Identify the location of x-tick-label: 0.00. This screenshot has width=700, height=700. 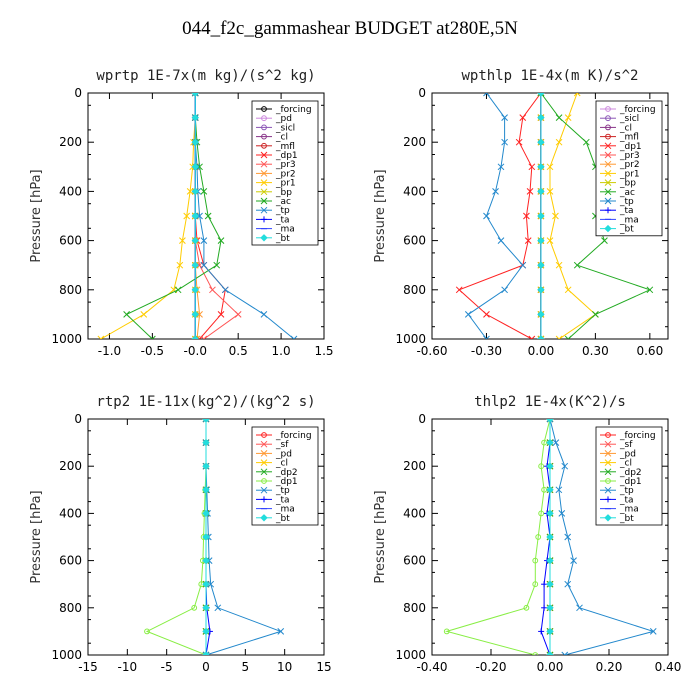
(541, 351).